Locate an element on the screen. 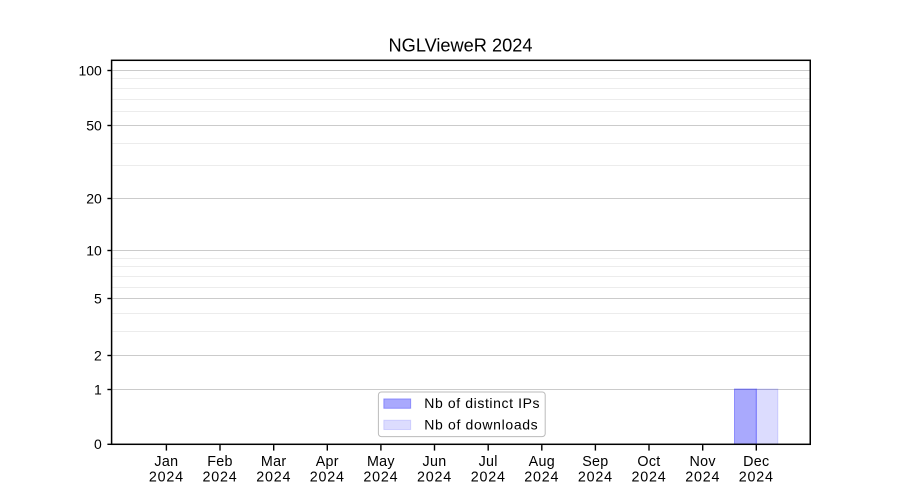 The image size is (900, 500). svg-text: Jan is located at coordinates (166, 462).